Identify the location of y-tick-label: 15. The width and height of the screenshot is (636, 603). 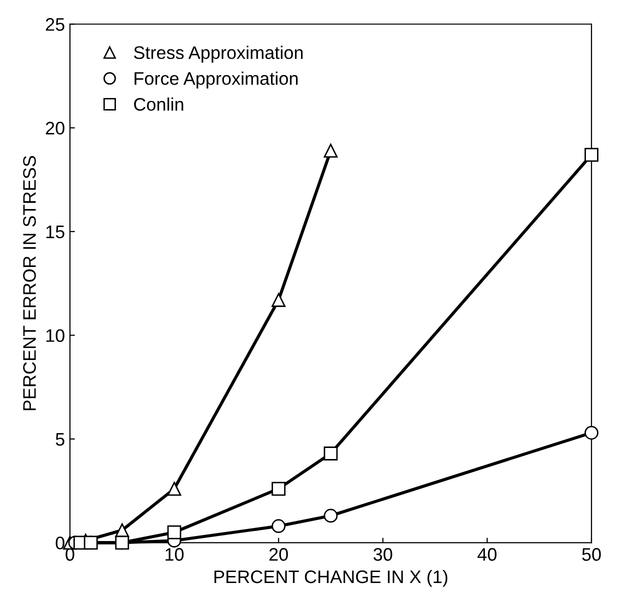
(55, 232).